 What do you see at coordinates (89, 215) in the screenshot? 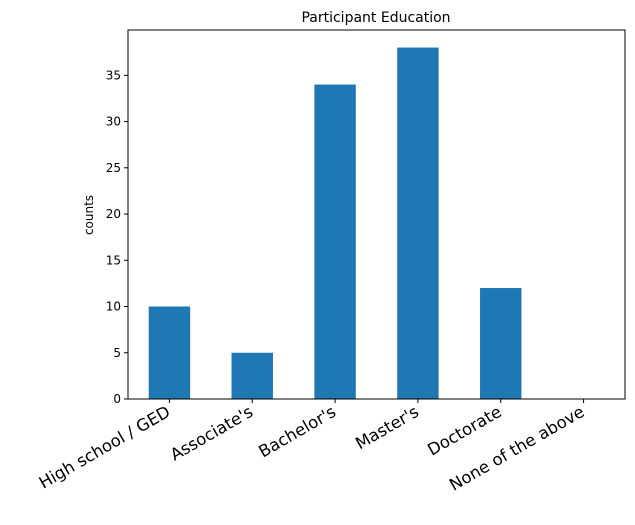
I see `y-axis-label: counts` at bounding box center [89, 215].